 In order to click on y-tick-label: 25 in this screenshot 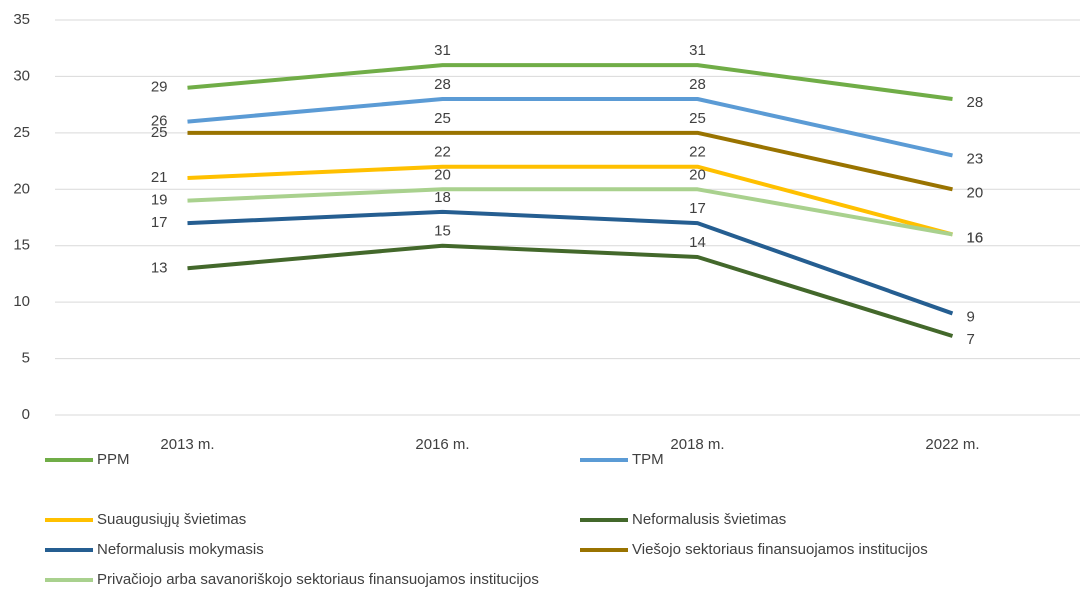, I will do `click(21, 132)`.